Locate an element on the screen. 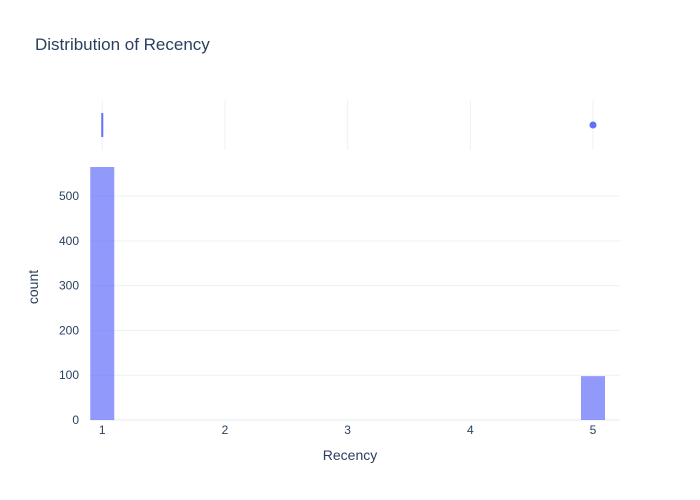 The height and width of the screenshot is (500, 700). x-tick-labels: 1 2 3 4 5 is located at coordinates (348, 430).